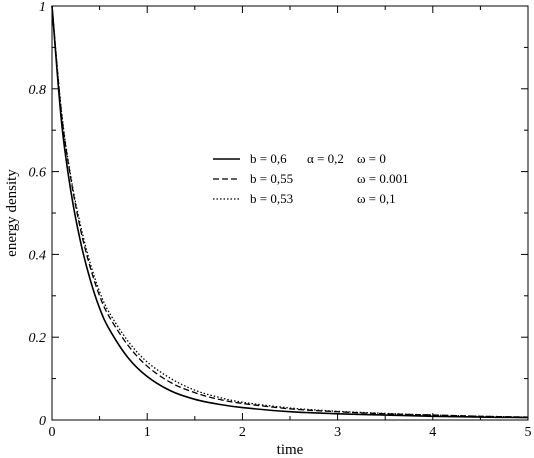  I want to click on y-tick-label: 0.4, so click(38, 255).